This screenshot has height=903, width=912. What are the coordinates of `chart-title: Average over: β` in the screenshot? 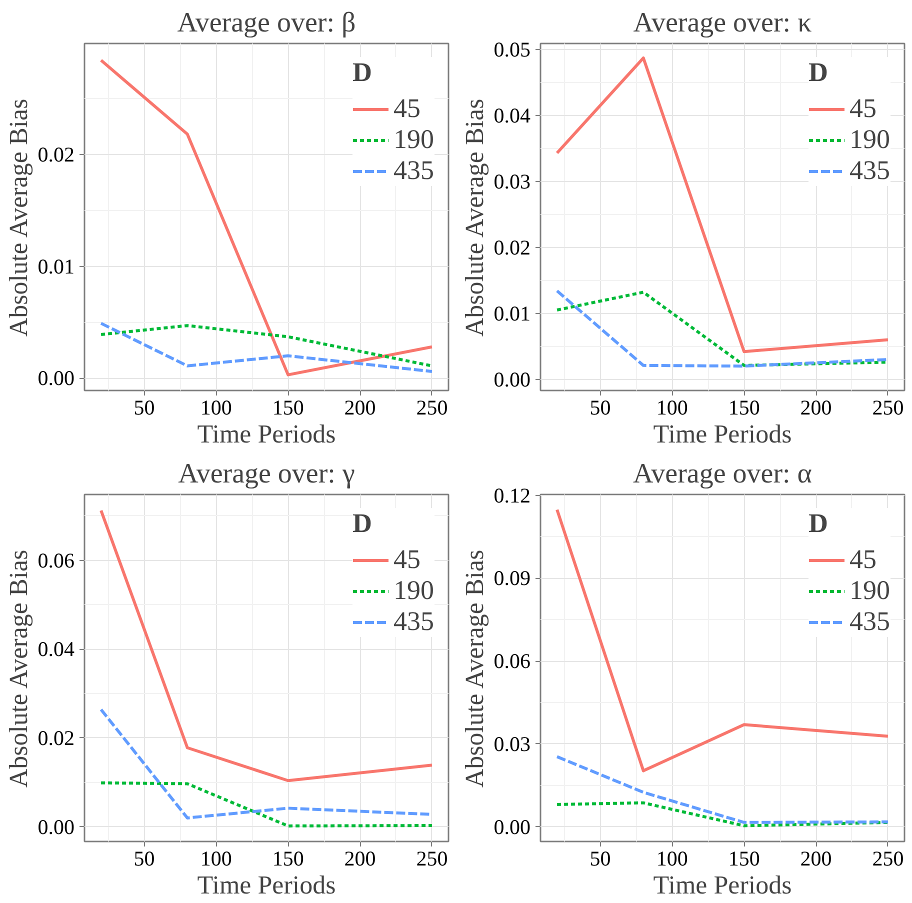 It's located at (266, 23).